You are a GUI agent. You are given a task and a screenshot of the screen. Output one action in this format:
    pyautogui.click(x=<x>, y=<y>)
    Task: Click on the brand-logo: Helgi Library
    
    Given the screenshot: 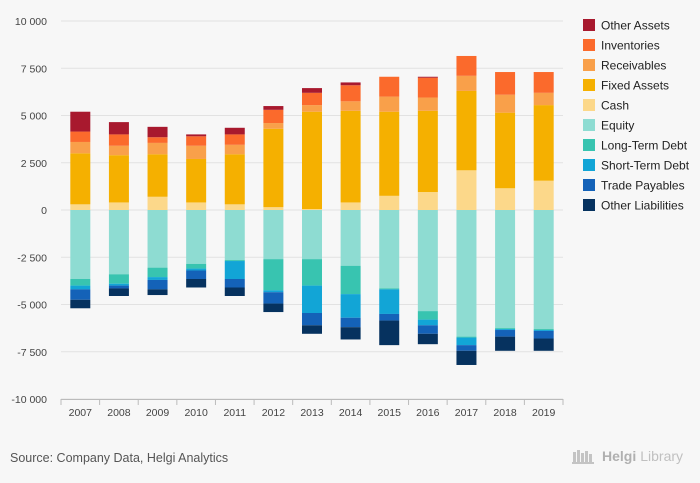 What is the action you would take?
    pyautogui.click(x=627, y=456)
    